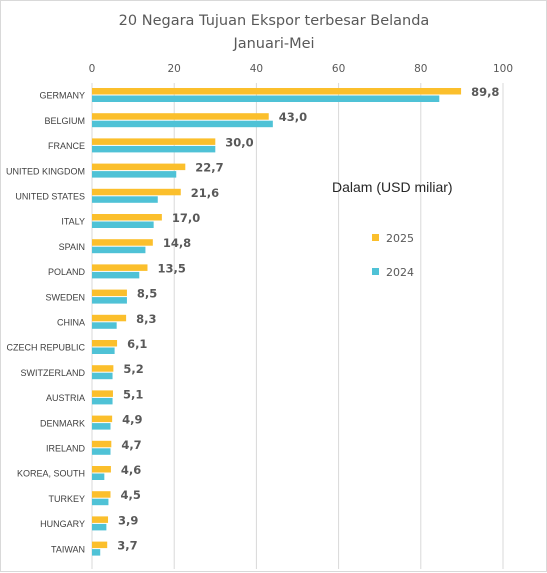 The width and height of the screenshot is (547, 573). I want to click on legend-label: 2025, so click(400, 238).